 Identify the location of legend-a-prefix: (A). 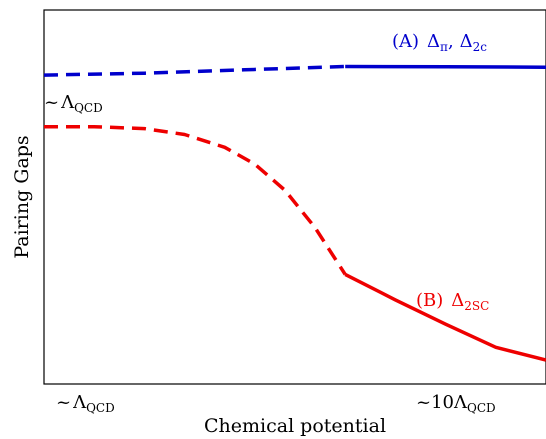
(405, 41).